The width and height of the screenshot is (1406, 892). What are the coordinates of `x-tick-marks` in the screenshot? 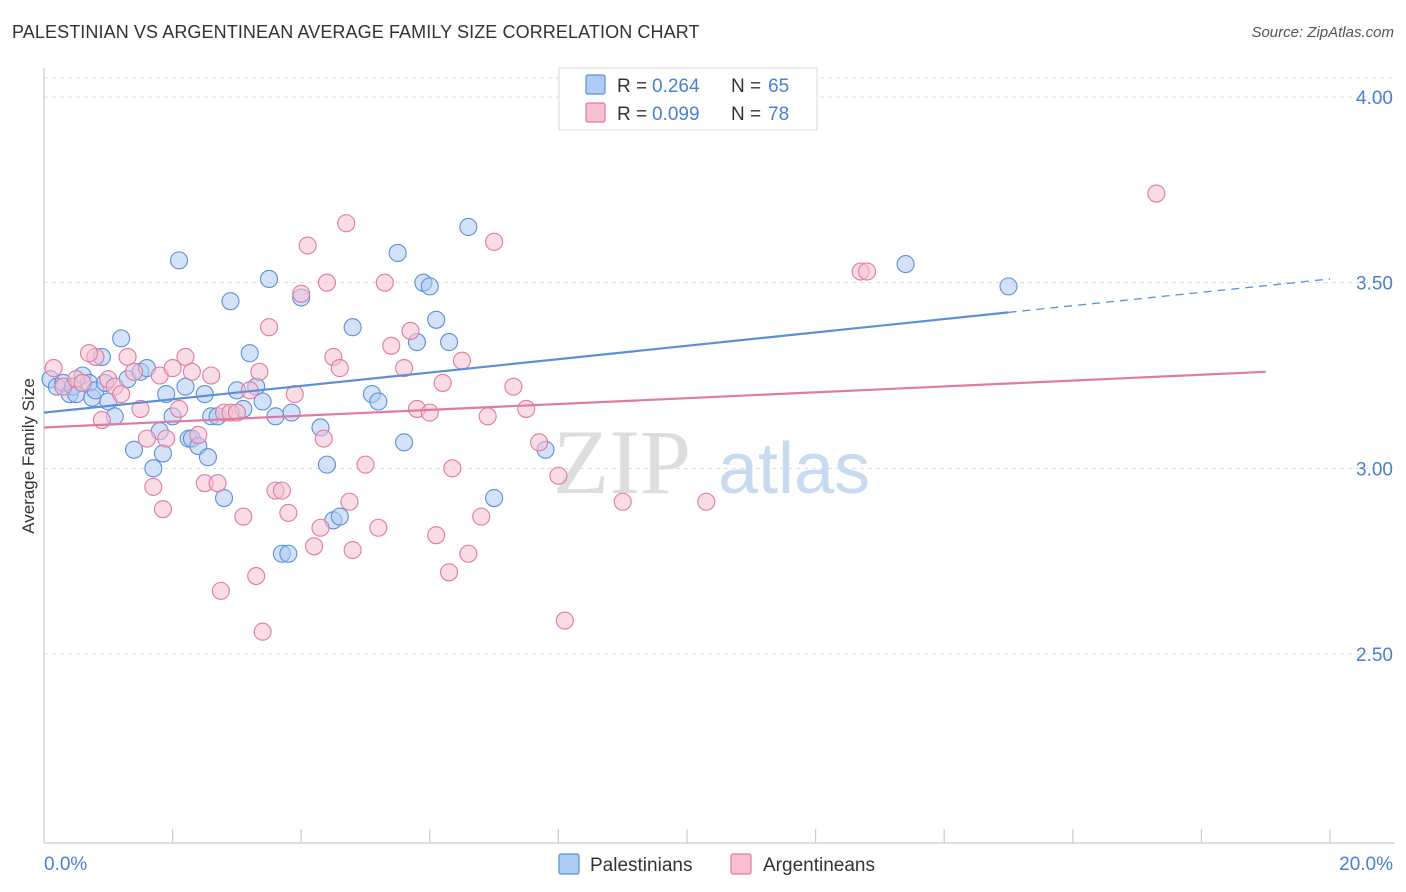 It's located at (751, 836).